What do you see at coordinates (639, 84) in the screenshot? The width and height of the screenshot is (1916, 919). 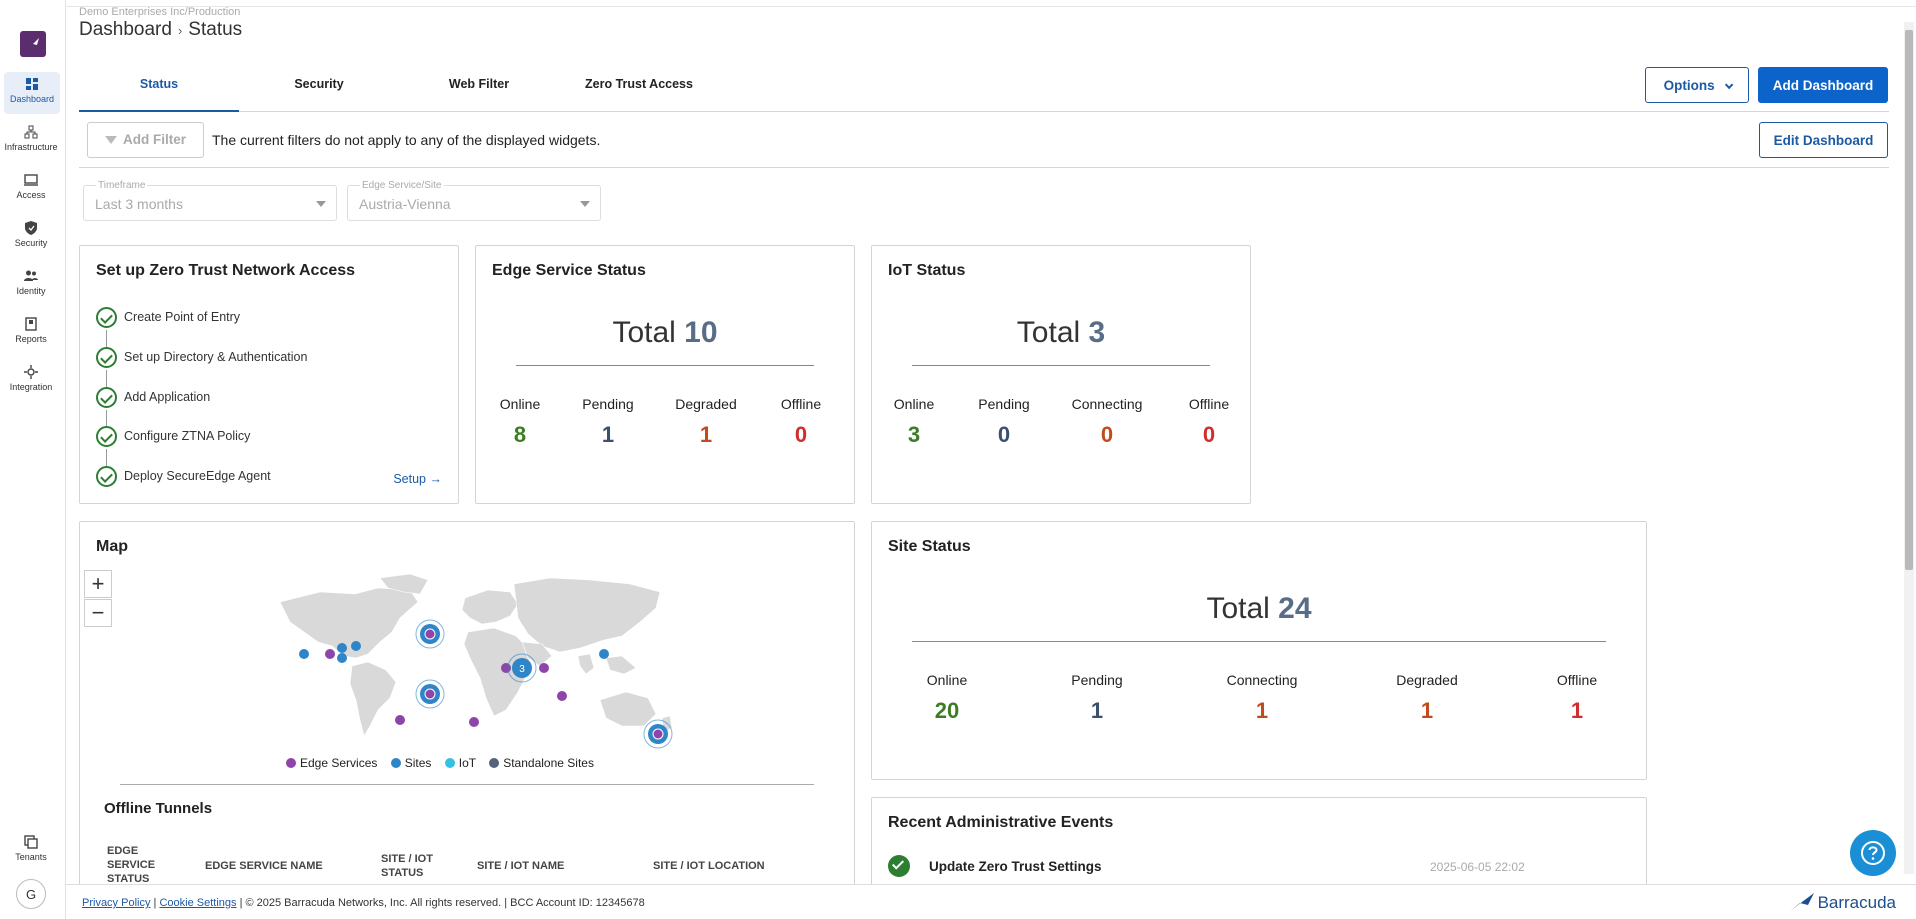 I see `tab-zero-trust-access: Zero Trust Access` at bounding box center [639, 84].